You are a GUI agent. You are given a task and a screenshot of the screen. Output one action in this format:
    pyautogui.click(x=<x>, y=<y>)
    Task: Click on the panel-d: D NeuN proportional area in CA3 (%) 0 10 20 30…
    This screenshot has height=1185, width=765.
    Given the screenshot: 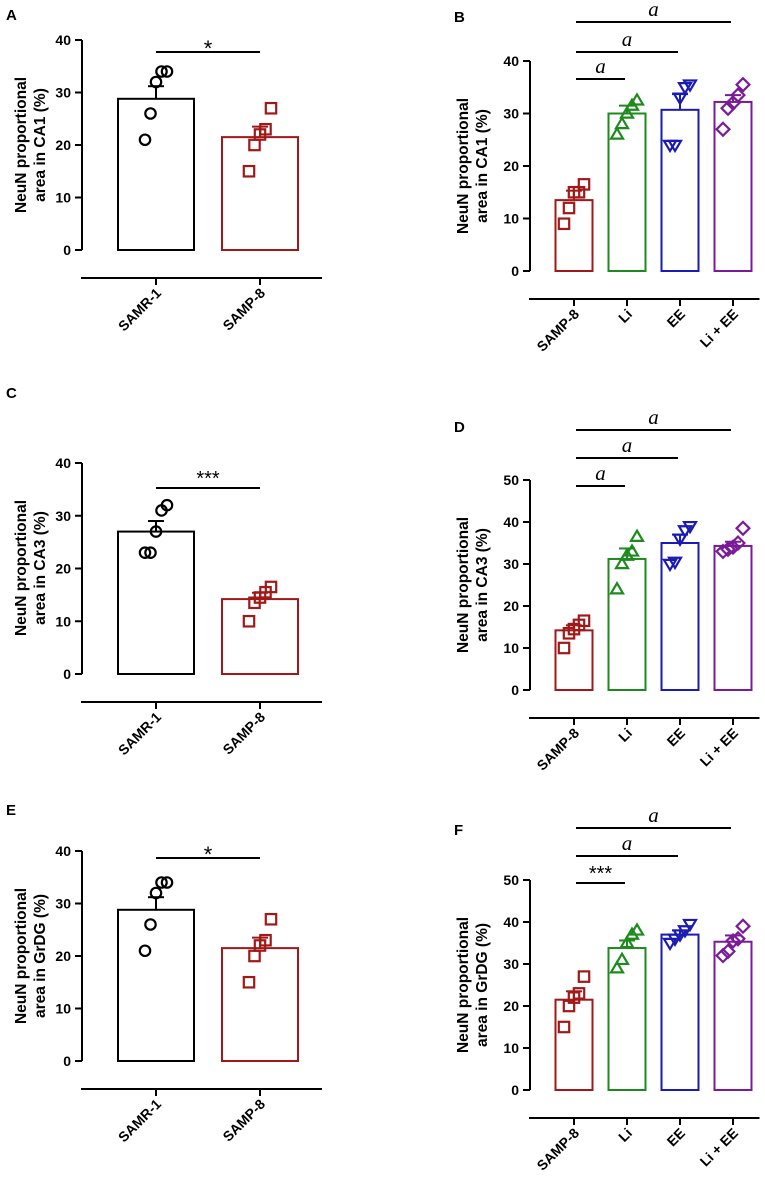 What is the action you would take?
    pyautogui.click(x=607, y=589)
    